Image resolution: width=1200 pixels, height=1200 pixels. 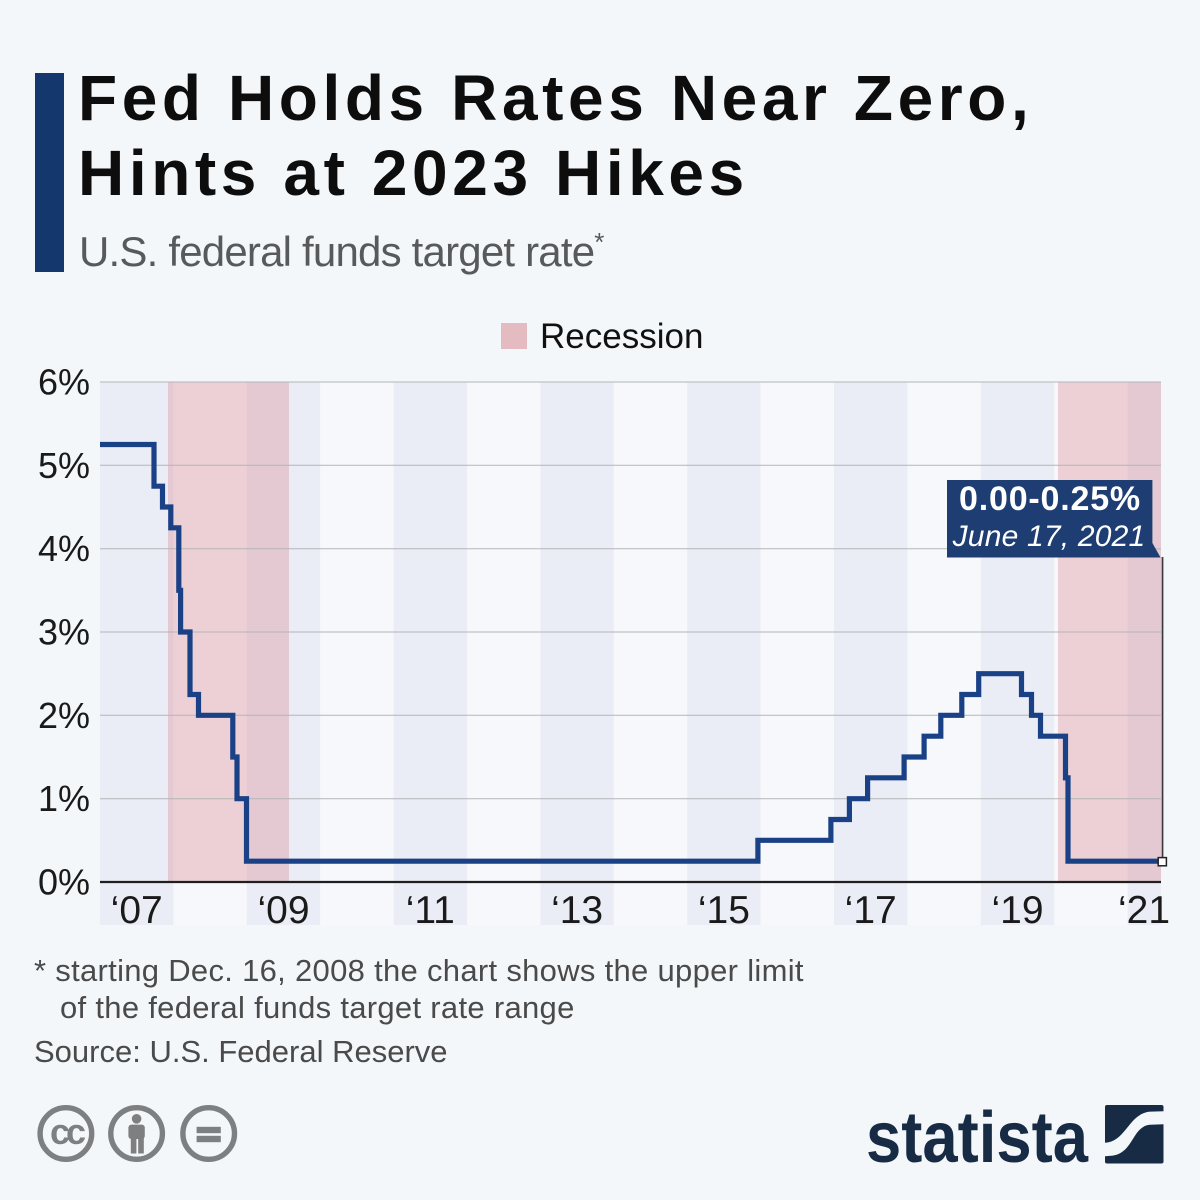 What do you see at coordinates (1050, 499) in the screenshot?
I see `svg-text: 0.00-0.25%` at bounding box center [1050, 499].